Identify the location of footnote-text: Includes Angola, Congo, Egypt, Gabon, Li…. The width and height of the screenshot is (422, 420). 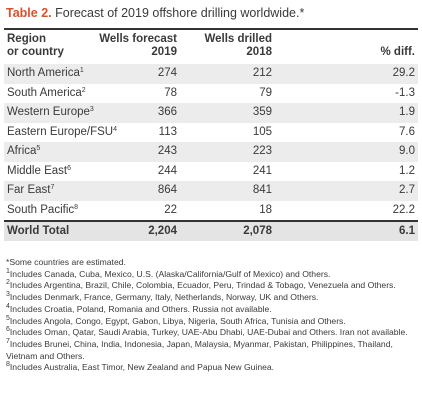
(177, 320).